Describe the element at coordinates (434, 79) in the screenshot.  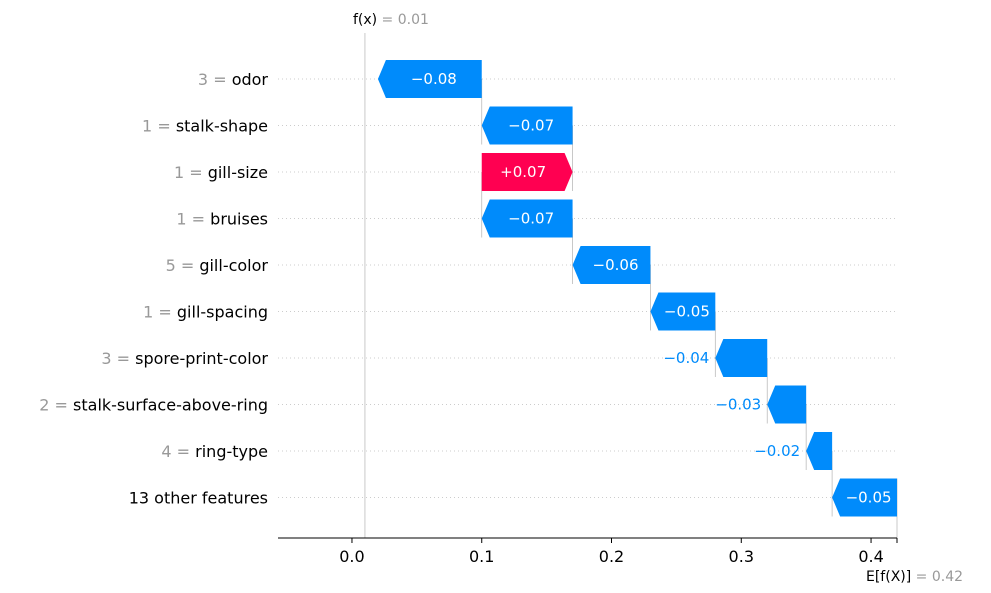
I see `bar-value-label: −0.08` at that location.